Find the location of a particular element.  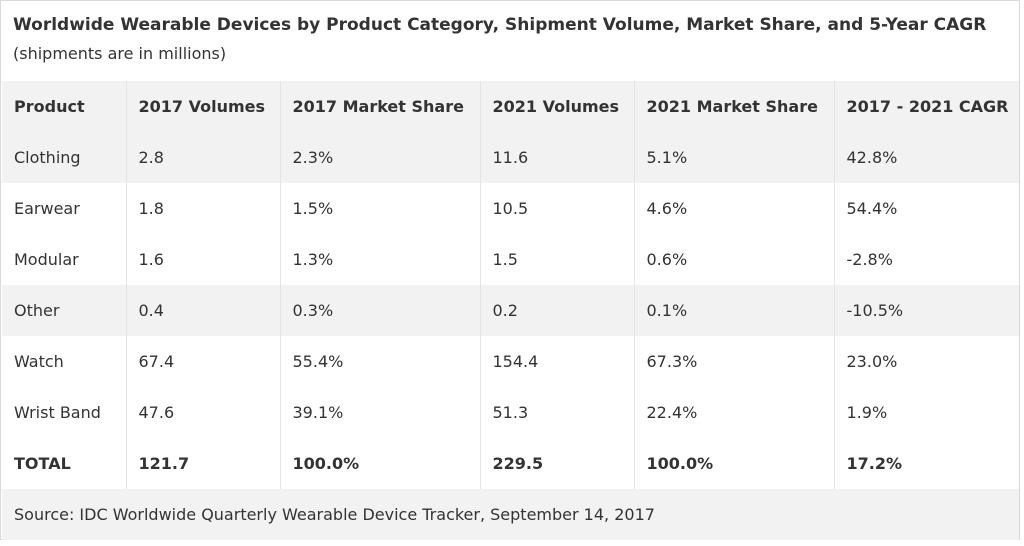

cell-2021-volumes: 1.5 is located at coordinates (557, 259).